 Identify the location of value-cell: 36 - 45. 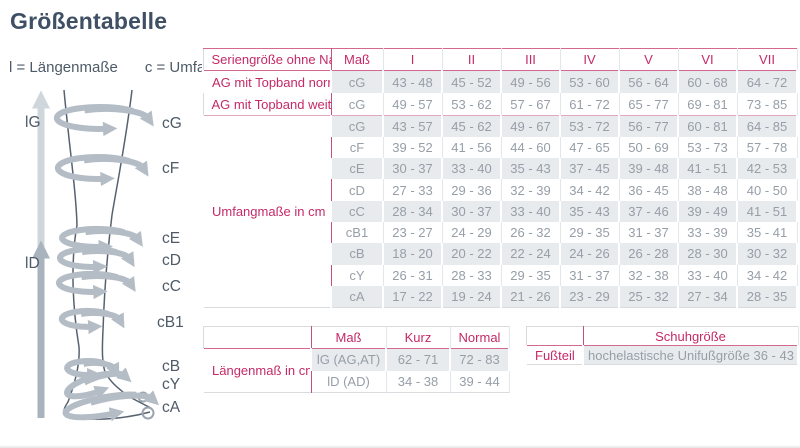
(648, 190).